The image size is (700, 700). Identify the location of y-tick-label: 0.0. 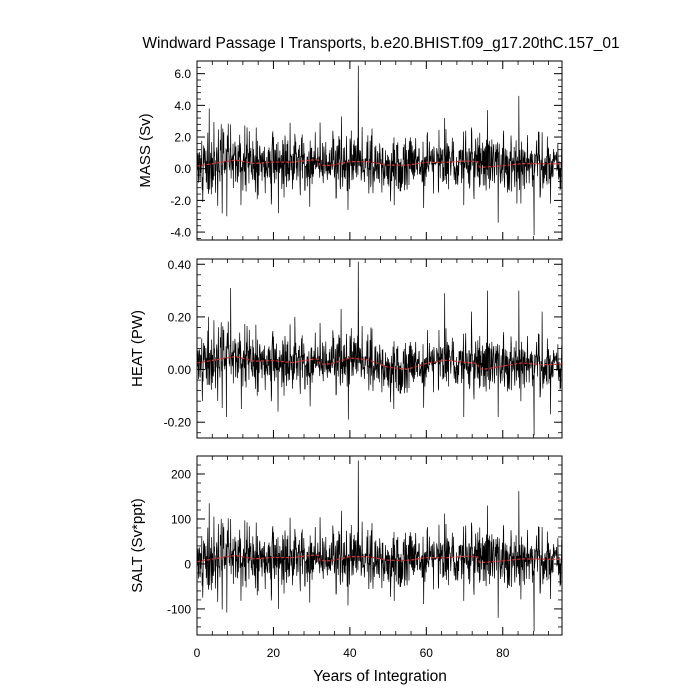
(182, 169).